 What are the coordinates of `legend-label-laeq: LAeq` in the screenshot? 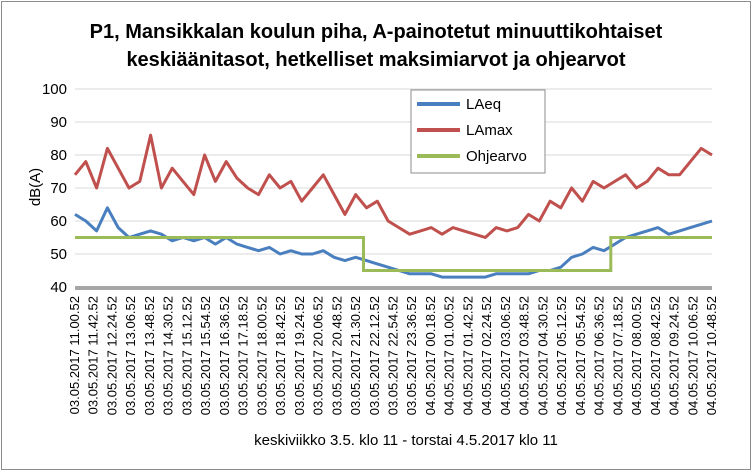 It's located at (483, 104).